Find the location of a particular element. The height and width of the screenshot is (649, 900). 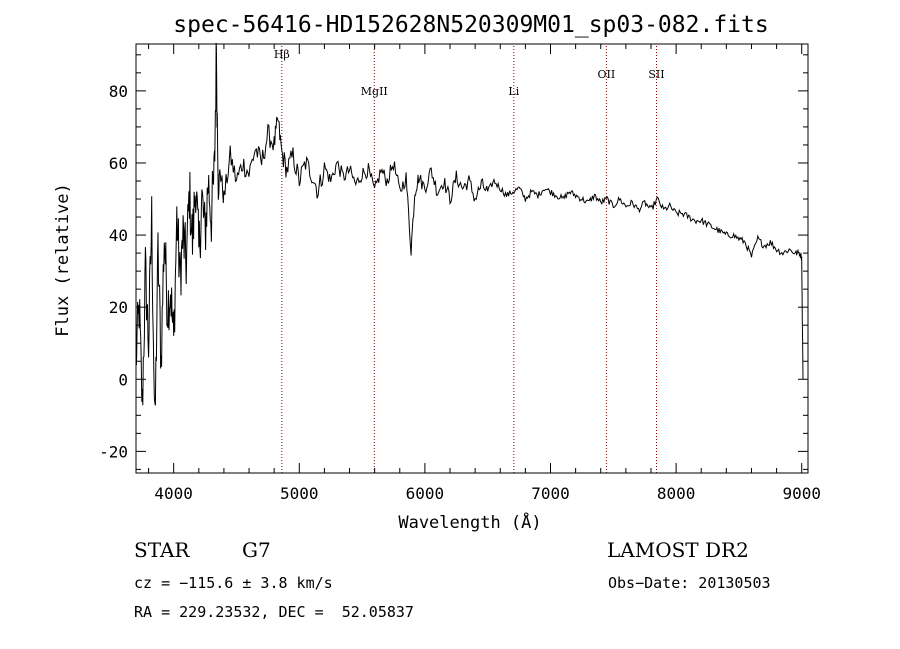

x-tick-label-5: 9000 is located at coordinates (801, 493).